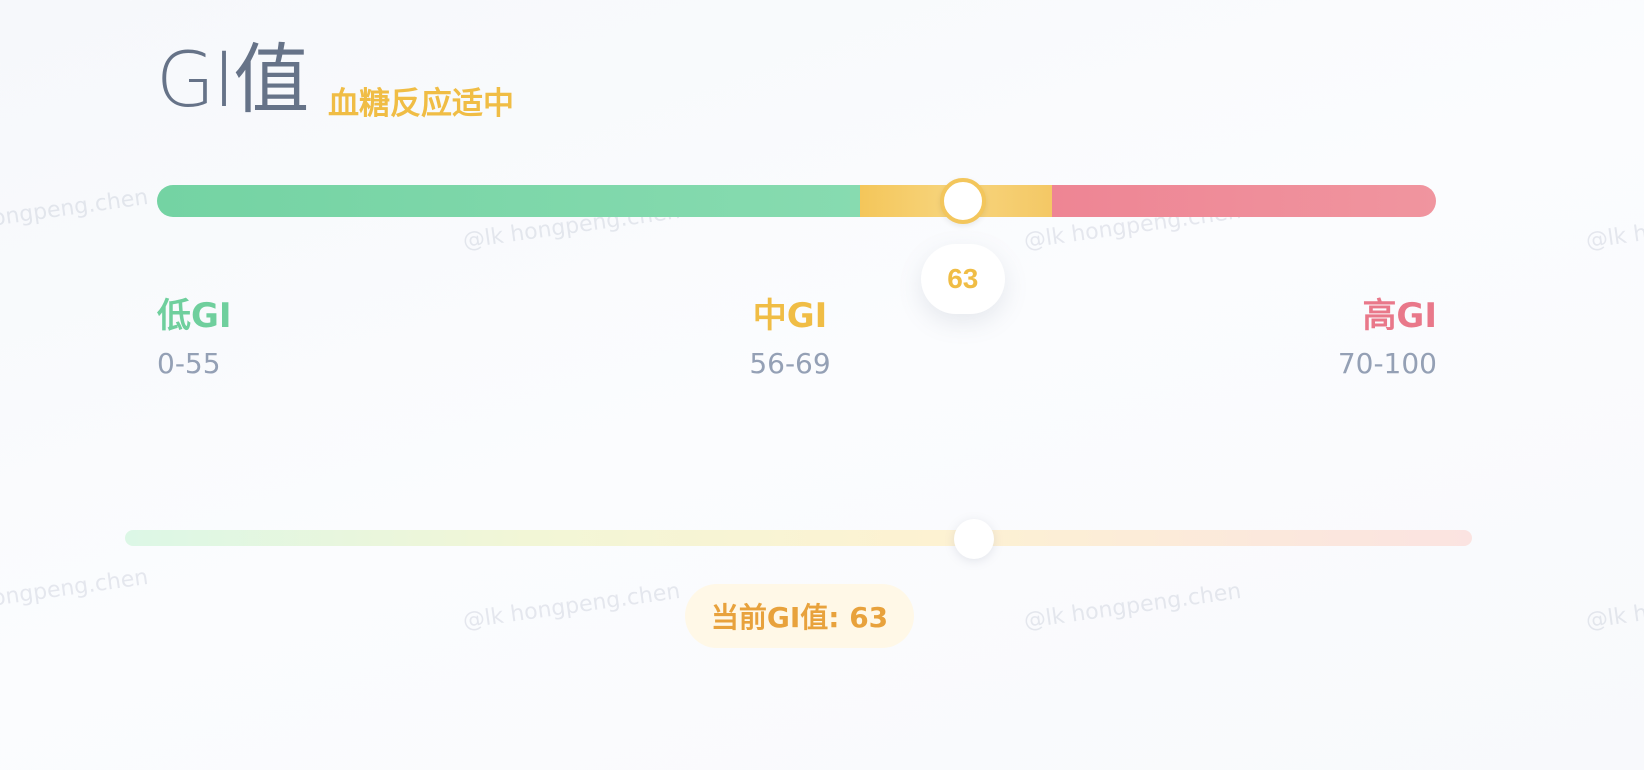 This screenshot has height=770, width=1644. I want to click on current-gi-value-badge: 当前GI值: 63, so click(799, 616).